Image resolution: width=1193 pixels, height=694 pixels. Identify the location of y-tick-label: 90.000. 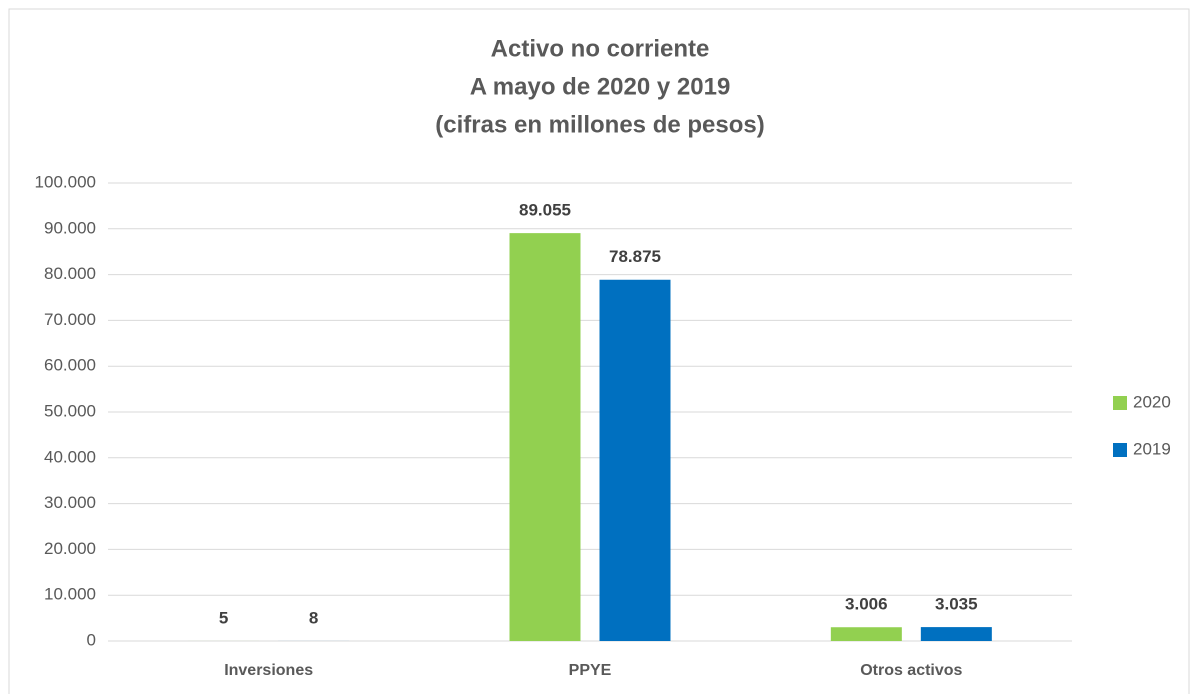
(70, 227).